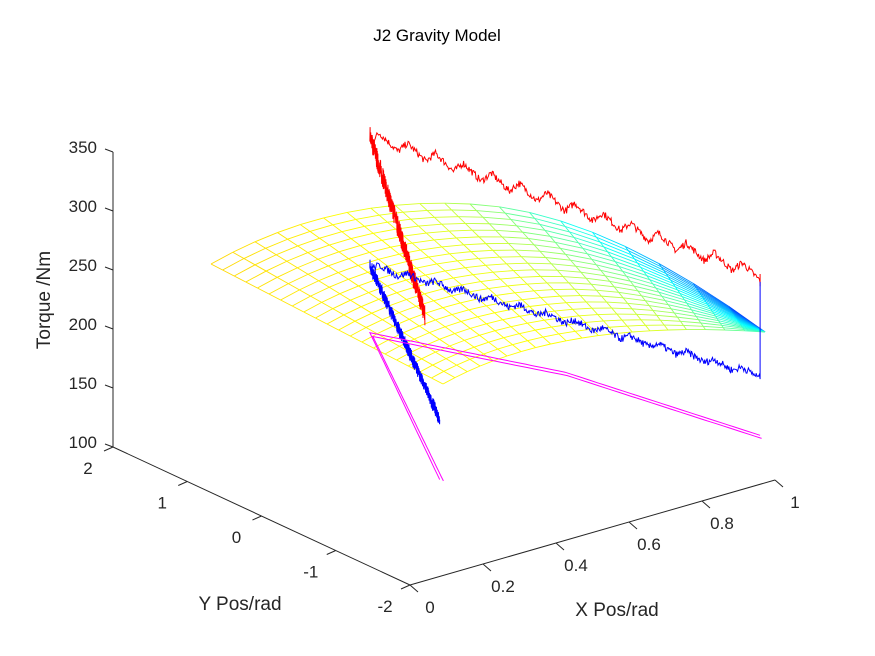 Image resolution: width=875 pixels, height=656 pixels. I want to click on y-tick-label: 1, so click(162, 503).